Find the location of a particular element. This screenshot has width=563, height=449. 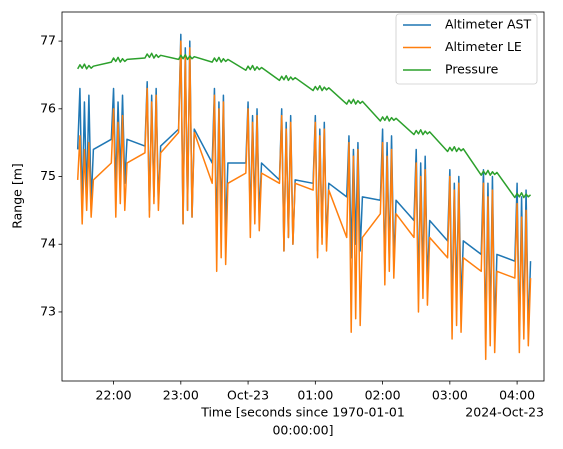

x-axis-label: 00:00:00] is located at coordinates (302, 430).